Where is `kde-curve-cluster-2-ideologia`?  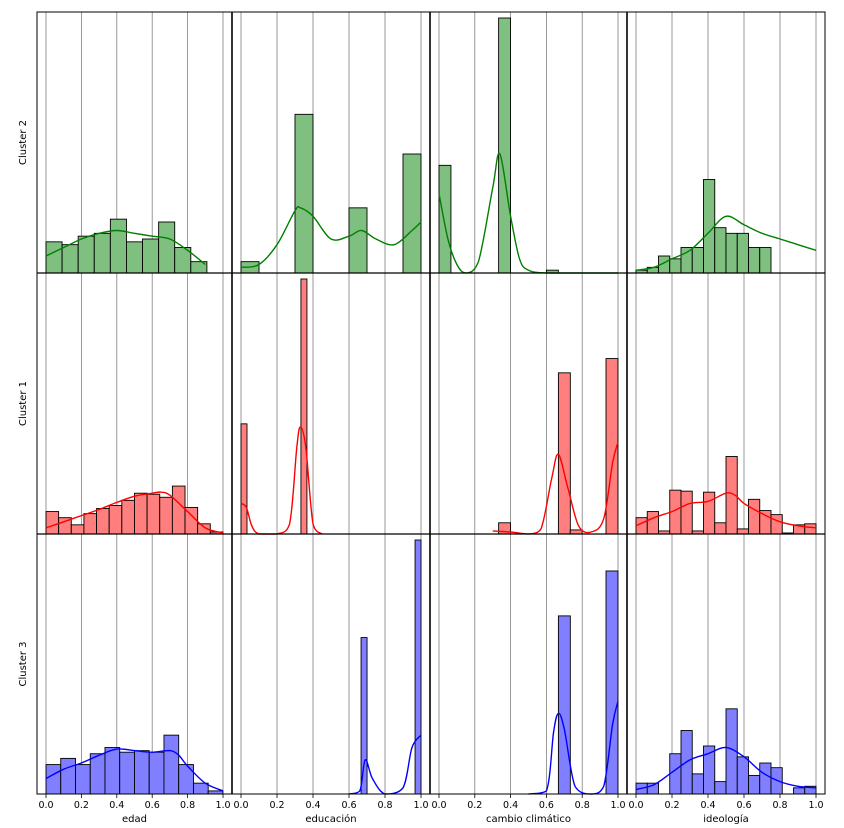
kde-curve-cluster-2-ideologia is located at coordinates (726, 243).